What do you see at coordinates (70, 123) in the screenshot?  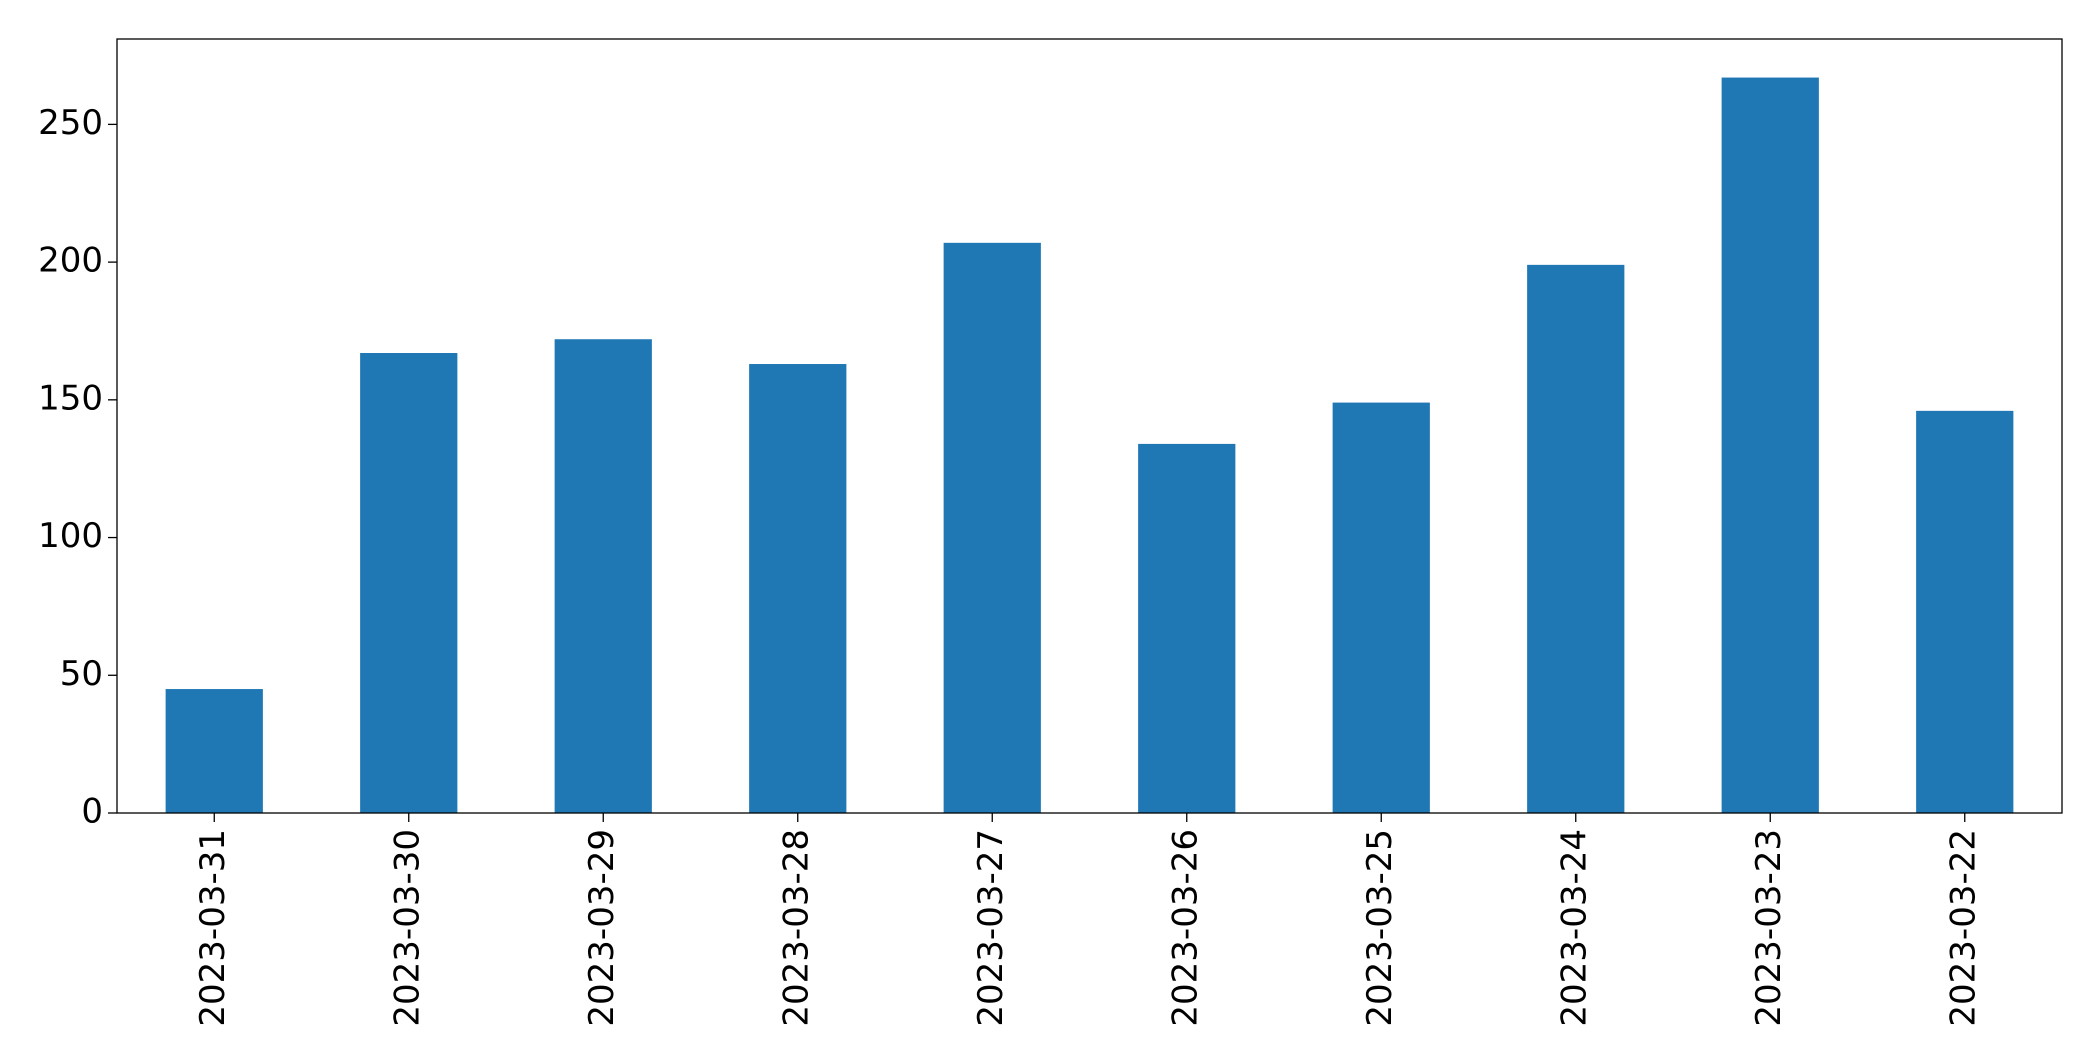 I see `y-tick-label: 250` at bounding box center [70, 123].